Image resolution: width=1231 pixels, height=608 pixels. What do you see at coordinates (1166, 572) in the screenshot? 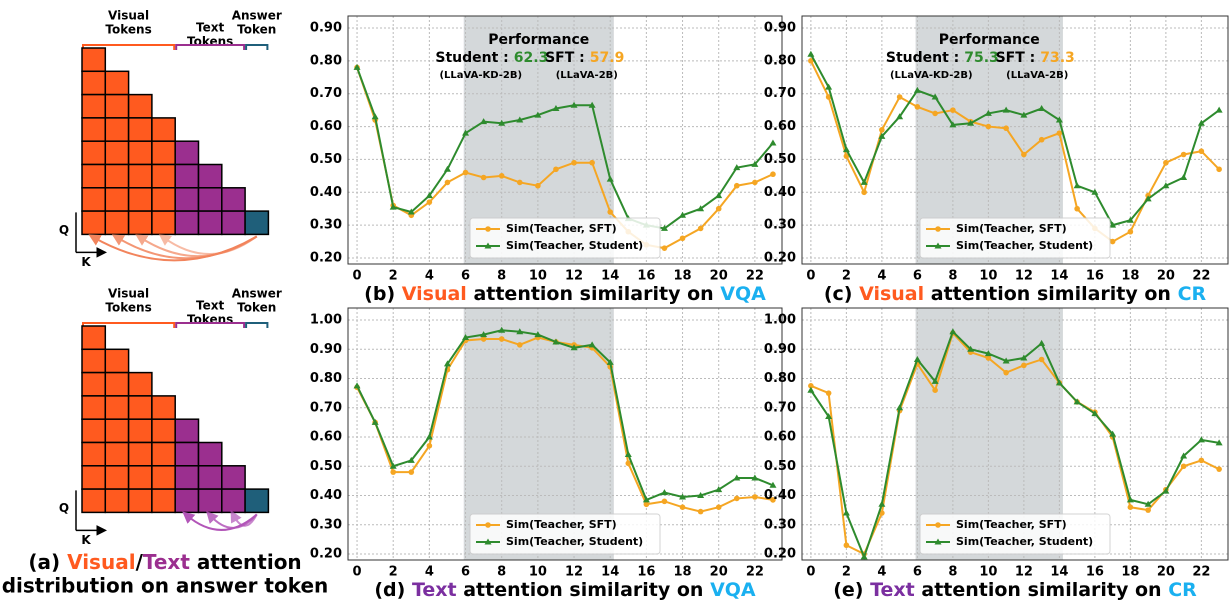
I see `x-tick-label: 20` at bounding box center [1166, 572].